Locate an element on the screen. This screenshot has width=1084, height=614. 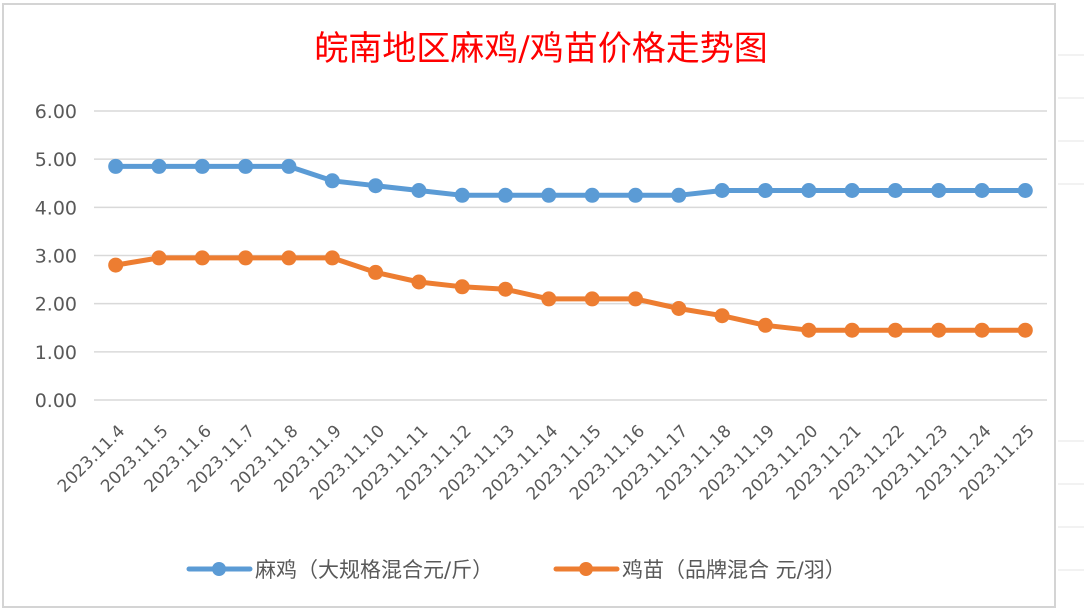
legend: 麻鸡（大规格混合元/斤） 鸡苗（品牌混合 元/羽） is located at coordinates (516, 570).